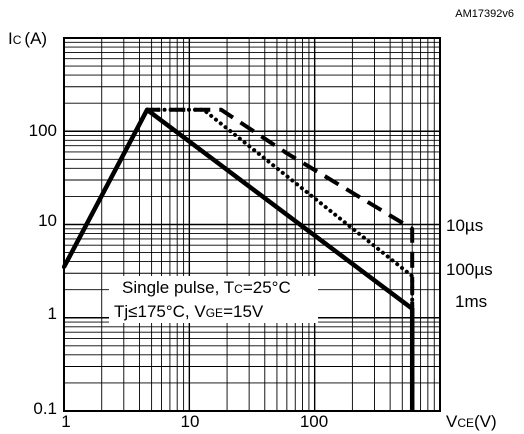 This screenshot has height=434, width=524. What do you see at coordinates (465, 423) in the screenshot?
I see `x-axis-label-sub: CE` at bounding box center [465, 423].